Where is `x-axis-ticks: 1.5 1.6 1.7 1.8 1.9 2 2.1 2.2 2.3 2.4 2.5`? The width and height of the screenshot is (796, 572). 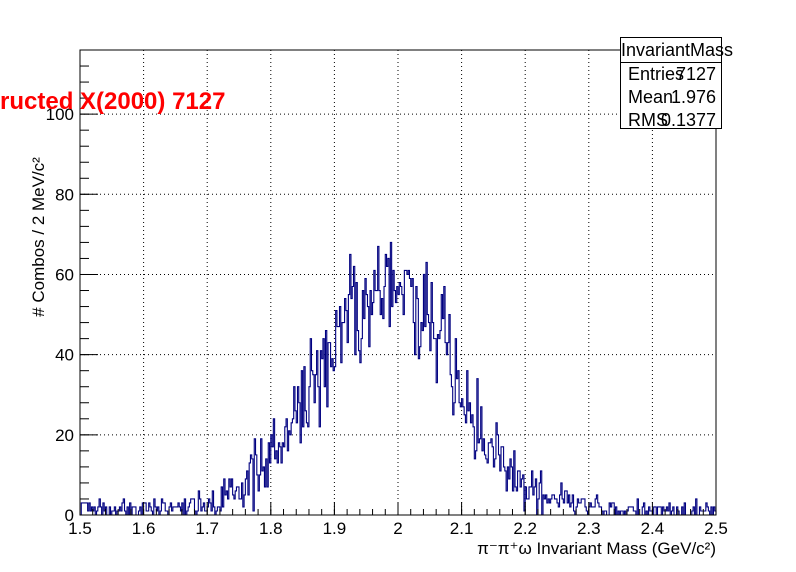
x-axis-ticks: 1.5 1.6 1.7 1.8 1.9 2 2.1 2.2 2.3 2.4 2.5 is located at coordinates (398, 520).